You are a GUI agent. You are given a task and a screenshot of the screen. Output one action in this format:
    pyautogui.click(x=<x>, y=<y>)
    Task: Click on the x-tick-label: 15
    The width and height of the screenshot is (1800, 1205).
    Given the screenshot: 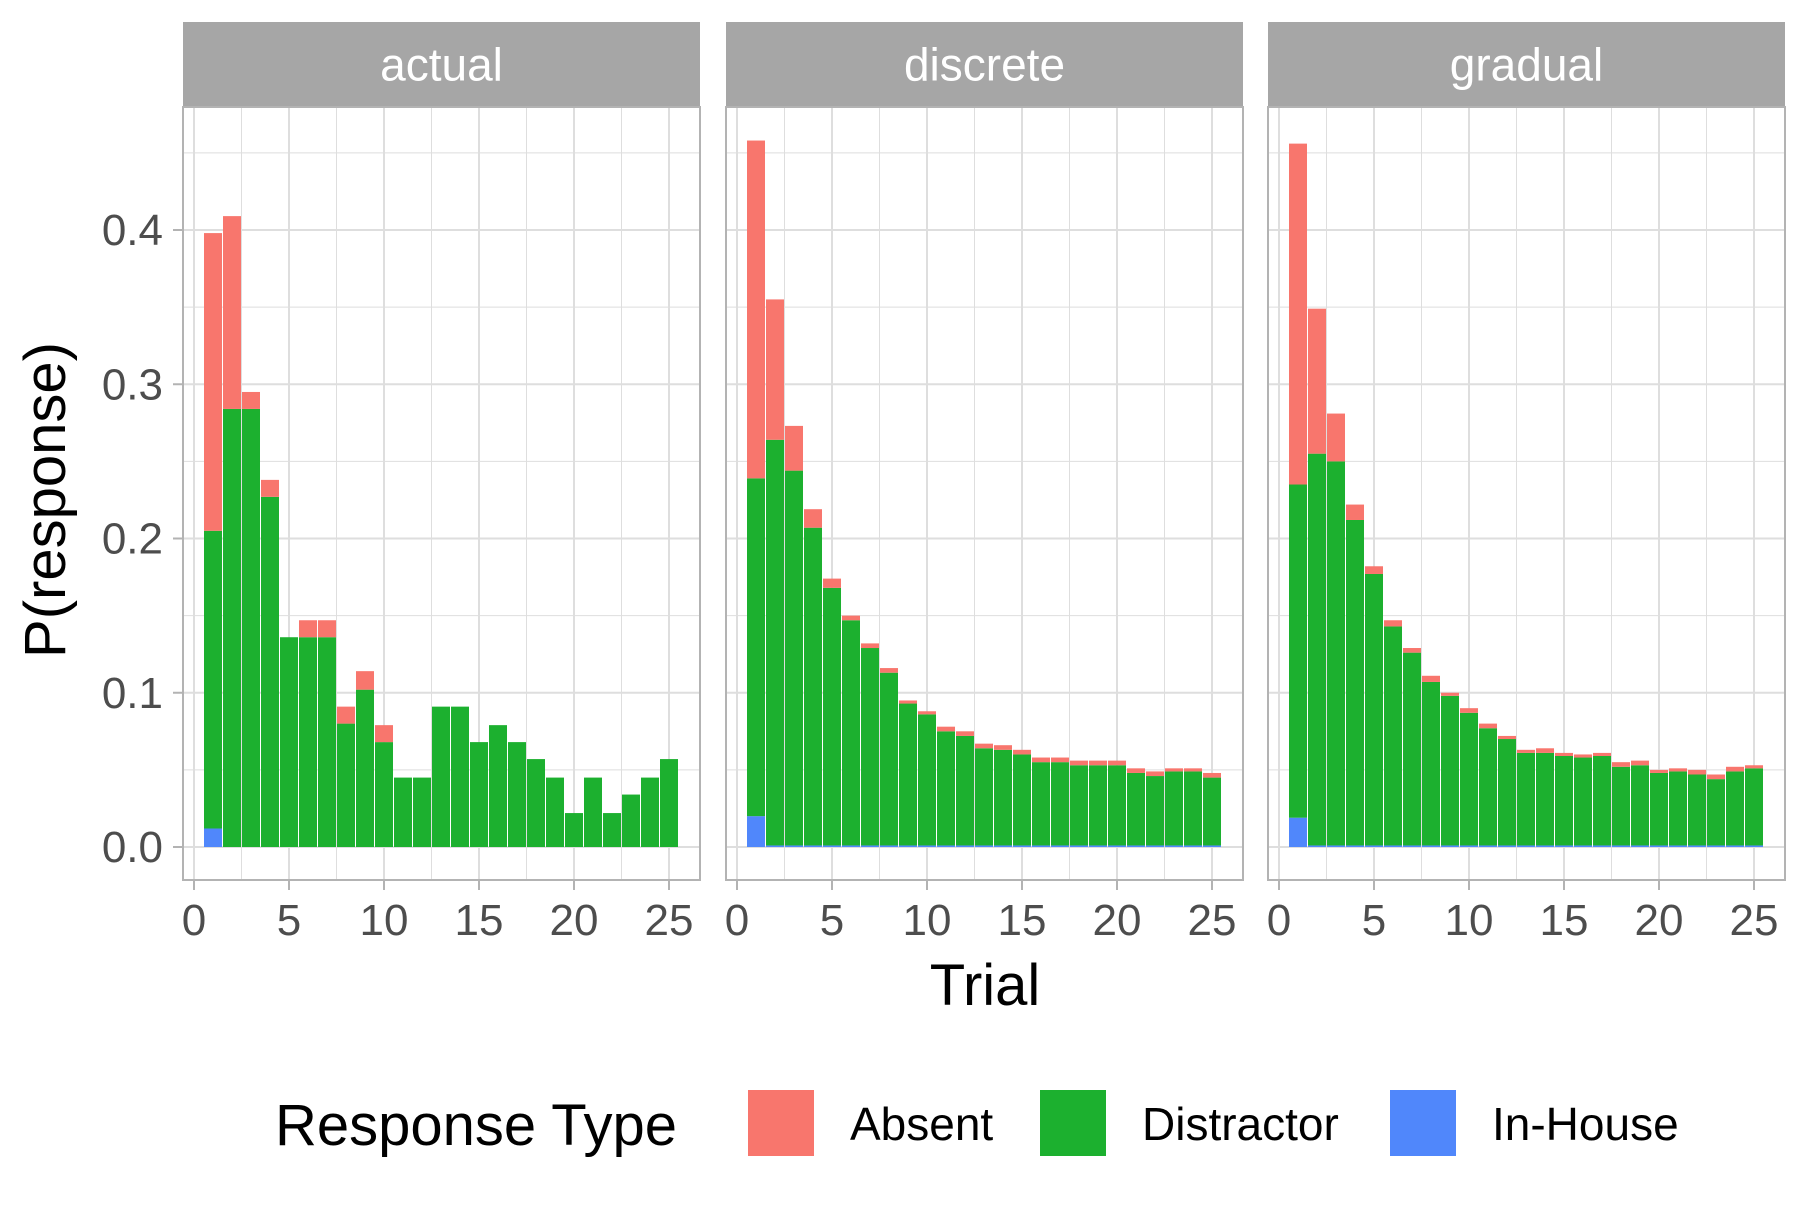 What is the action you would take?
    pyautogui.click(x=1022, y=920)
    